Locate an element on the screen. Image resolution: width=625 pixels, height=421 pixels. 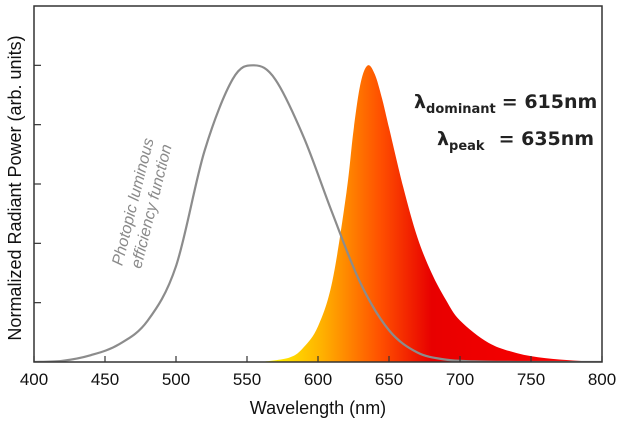
x-tick-label: 550 is located at coordinates (247, 379).